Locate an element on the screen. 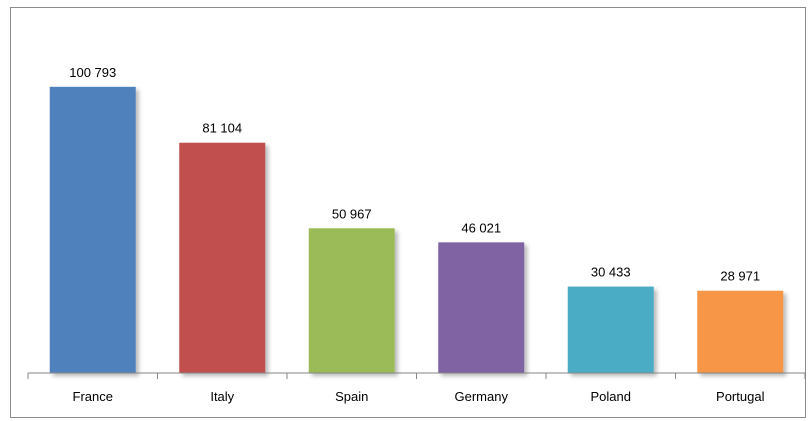  bar-spain is located at coordinates (351, 300).